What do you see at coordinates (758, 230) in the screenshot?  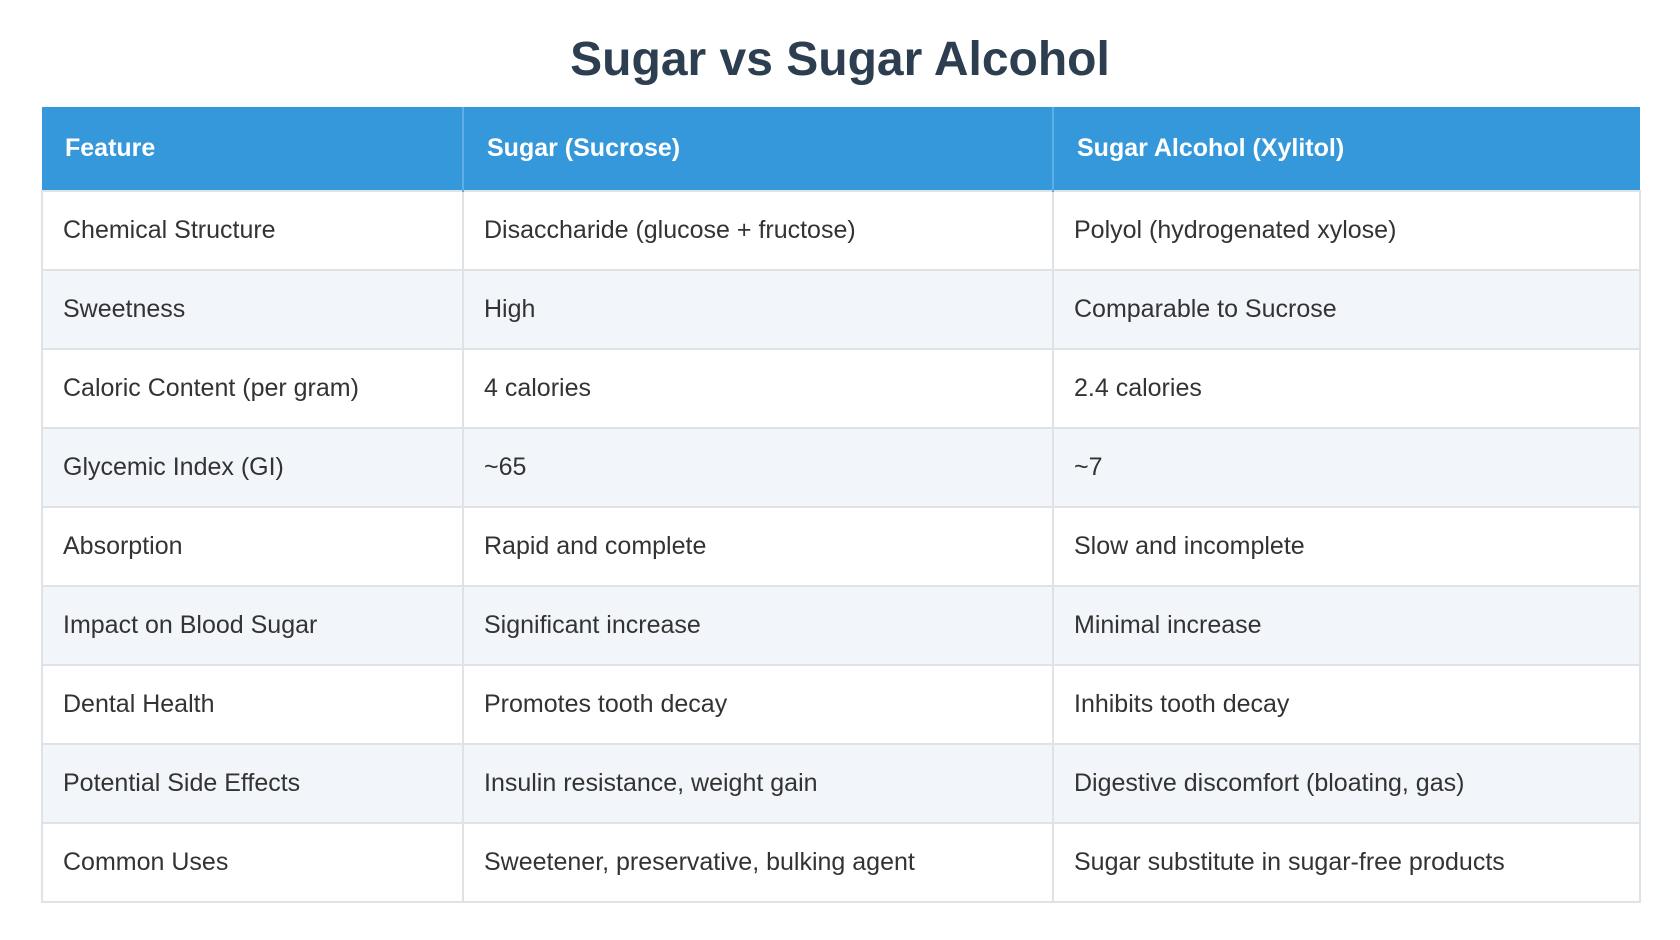 I see `cell-sugar: Disaccharide (glucose + fructose)` at bounding box center [758, 230].